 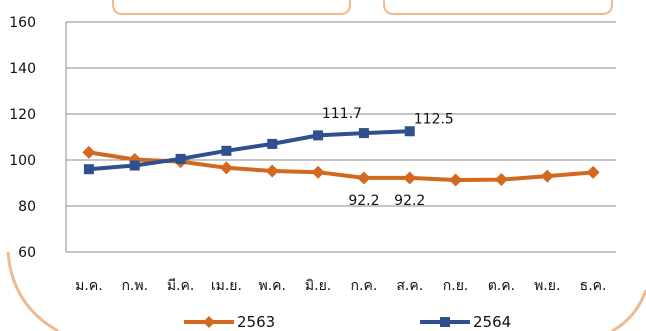 What do you see at coordinates (409, 286) in the screenshot?
I see `x-tick-label: ส.ค.` at bounding box center [409, 286].